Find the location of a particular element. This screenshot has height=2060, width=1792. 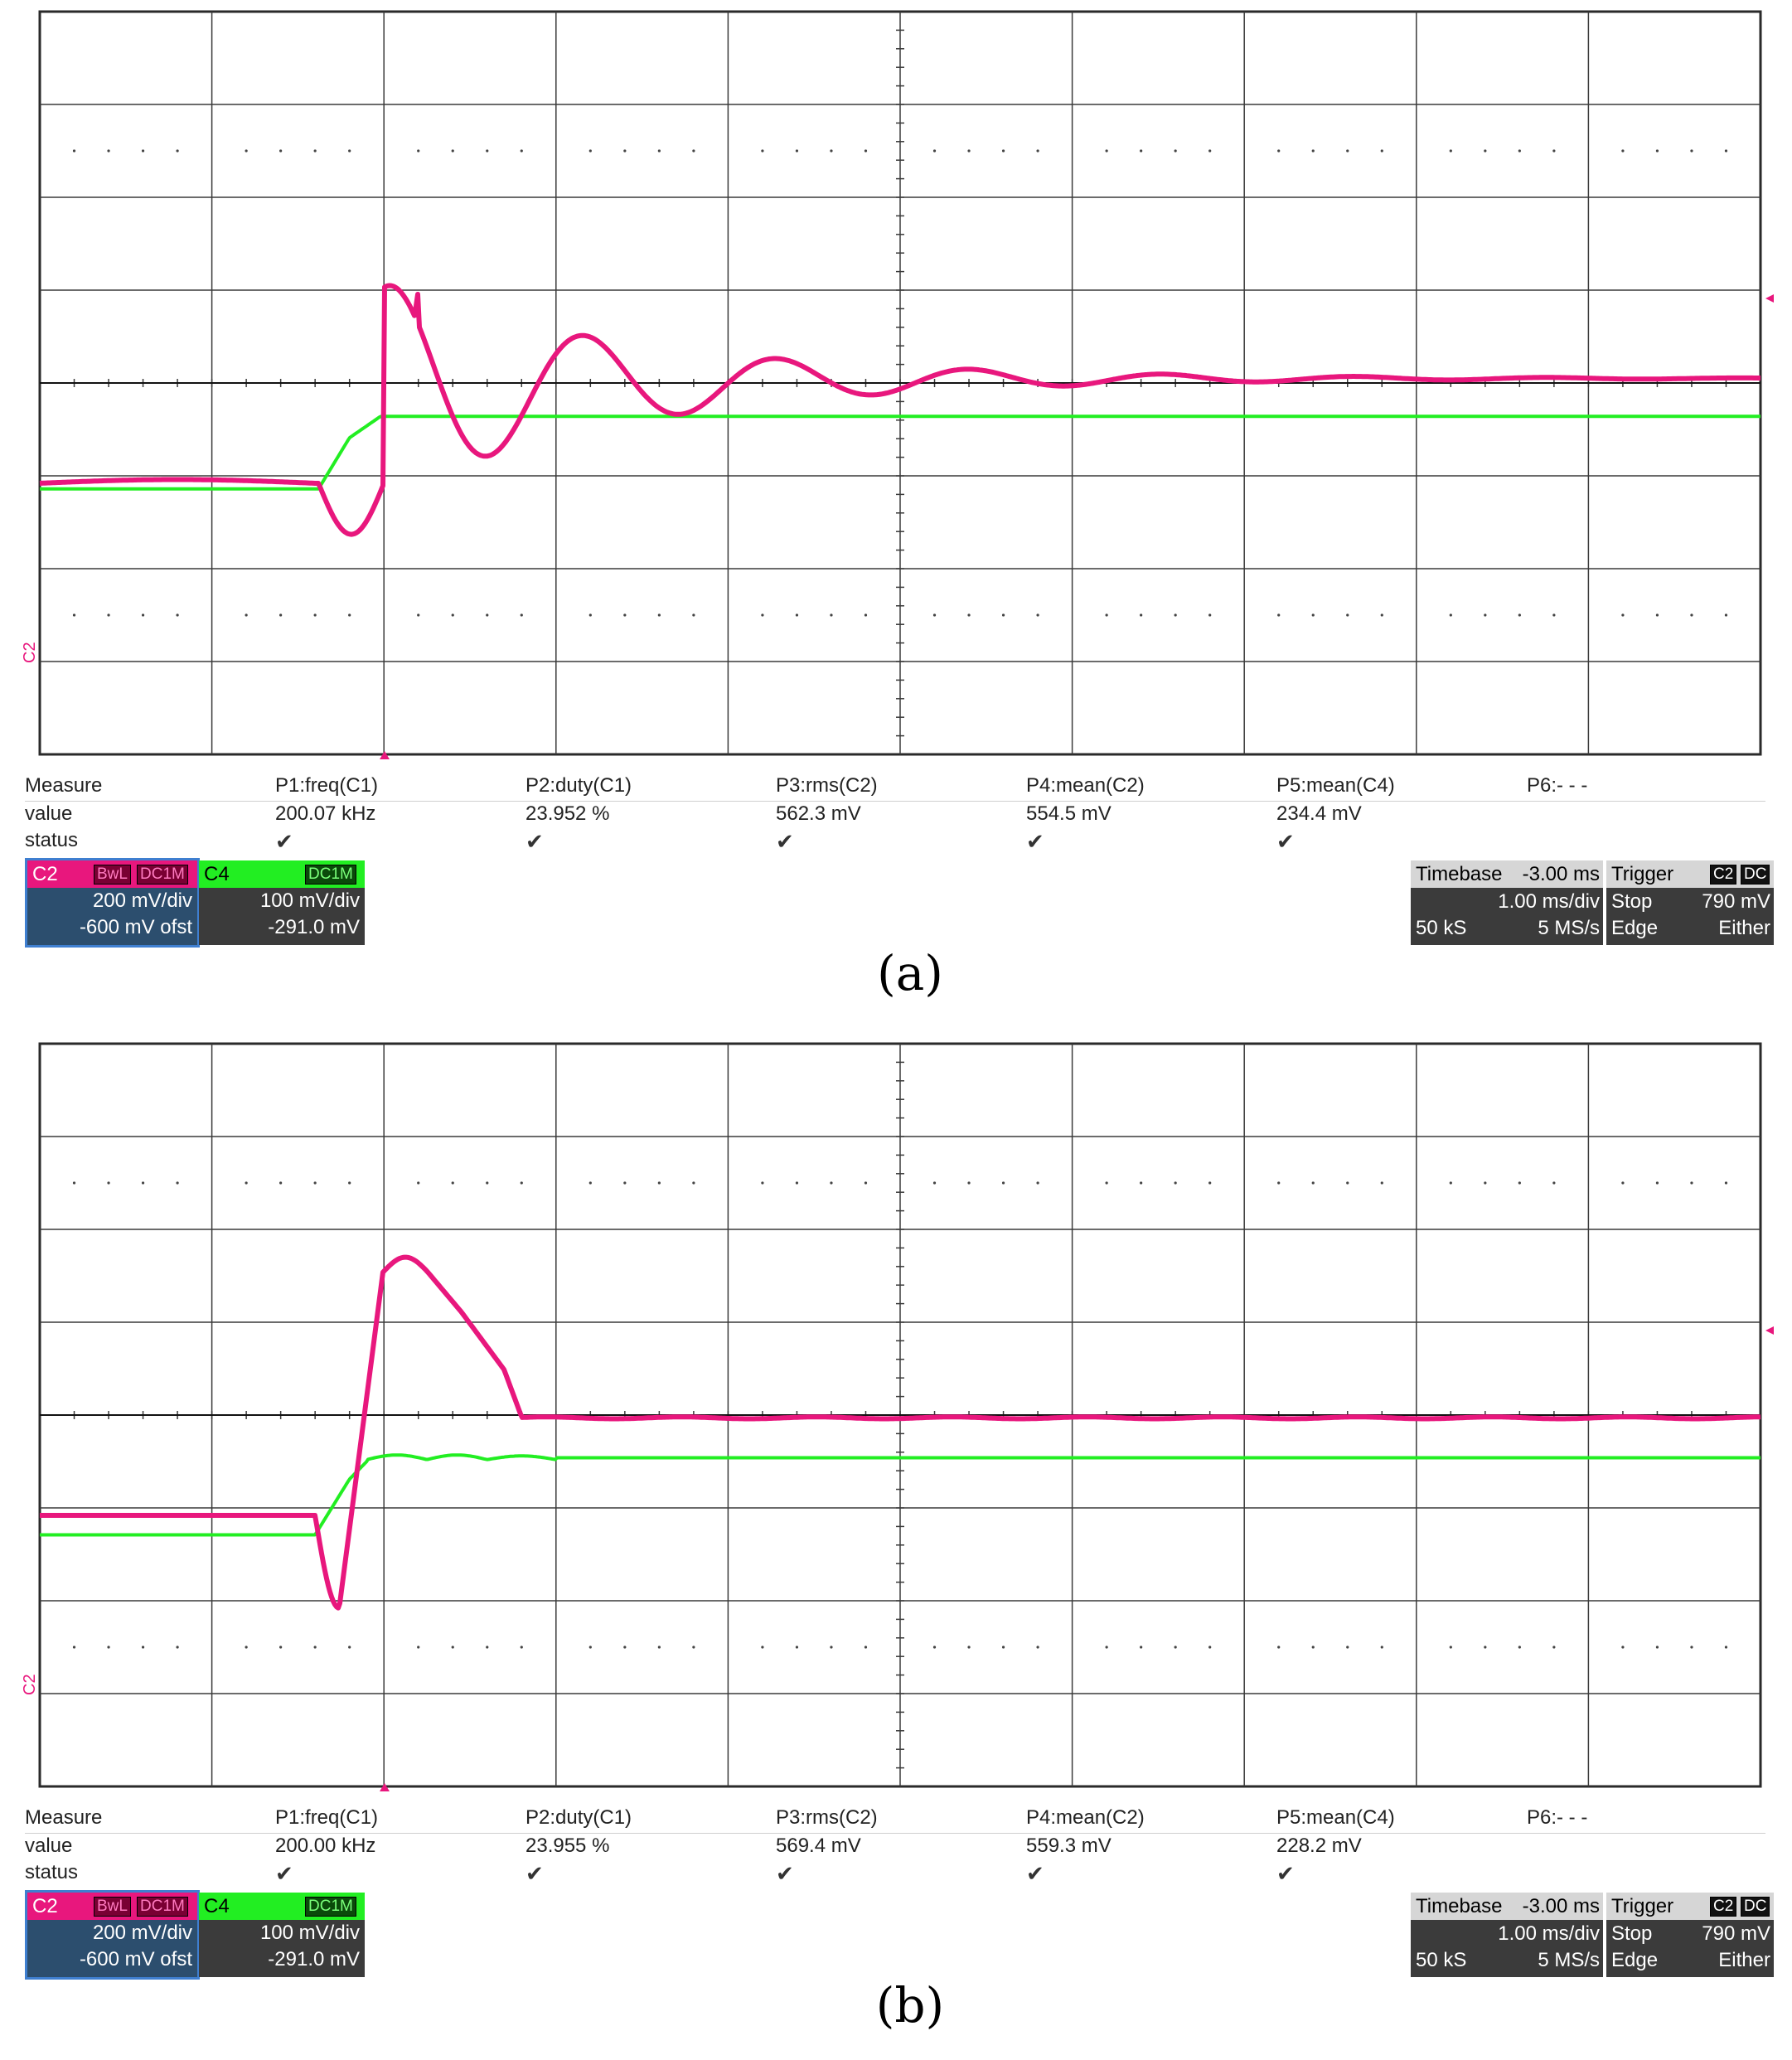

trigger-header: Trigger C2 DC is located at coordinates (1690, 874).